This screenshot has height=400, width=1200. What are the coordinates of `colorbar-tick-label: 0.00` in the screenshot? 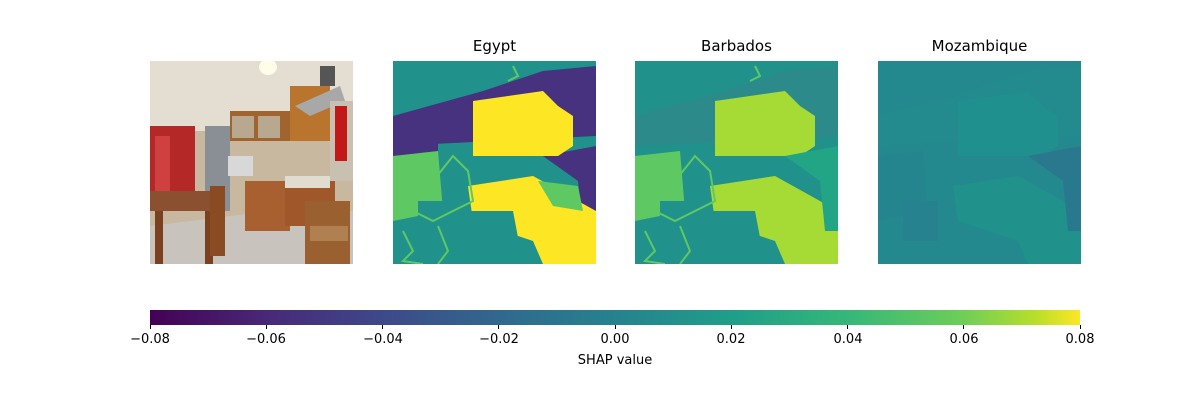 It's located at (615, 339).